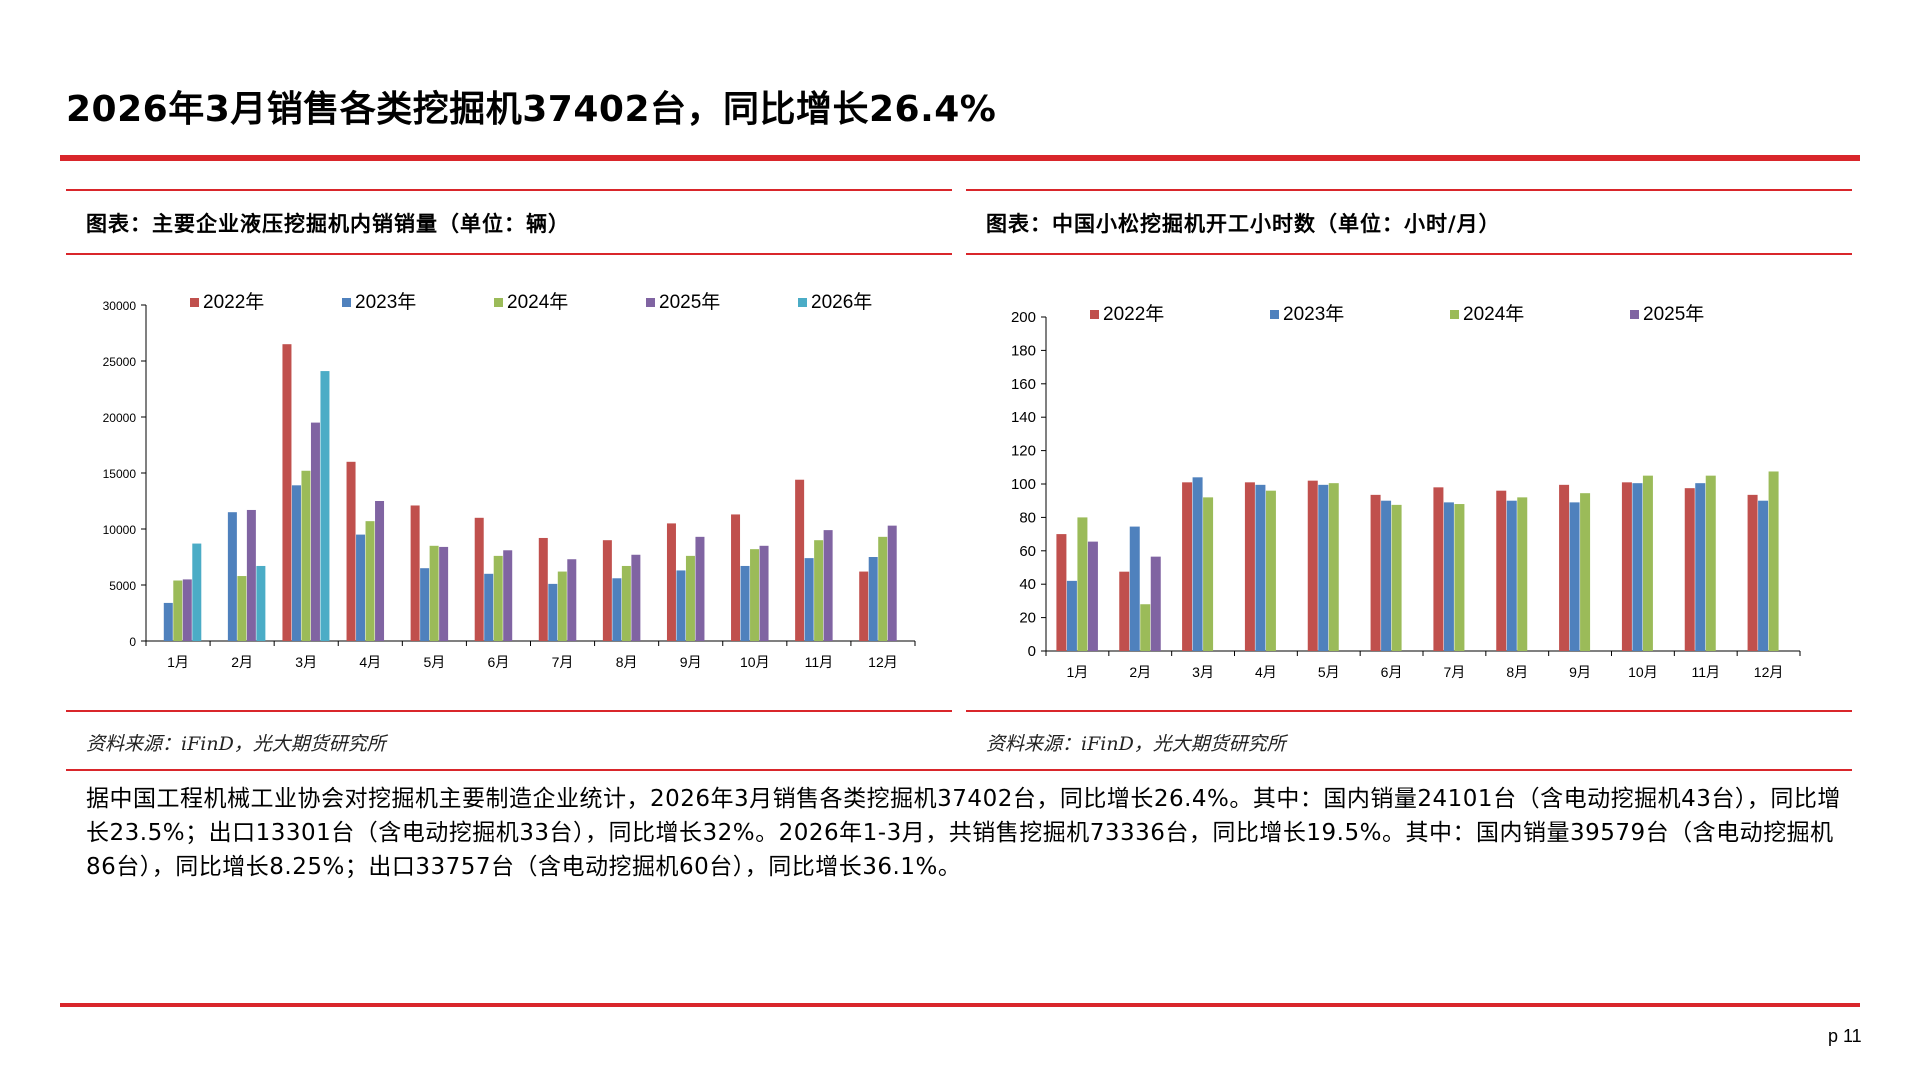  What do you see at coordinates (120, 530) in the screenshot?
I see `y-tick-label: 10000` at bounding box center [120, 530].